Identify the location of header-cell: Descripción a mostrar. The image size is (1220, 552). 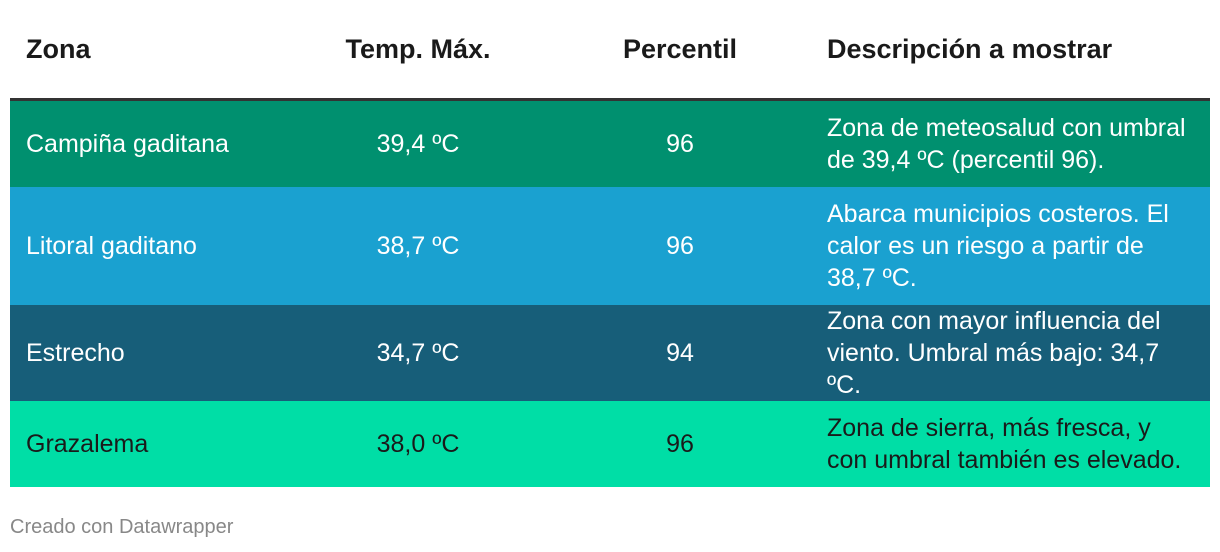
(1010, 50).